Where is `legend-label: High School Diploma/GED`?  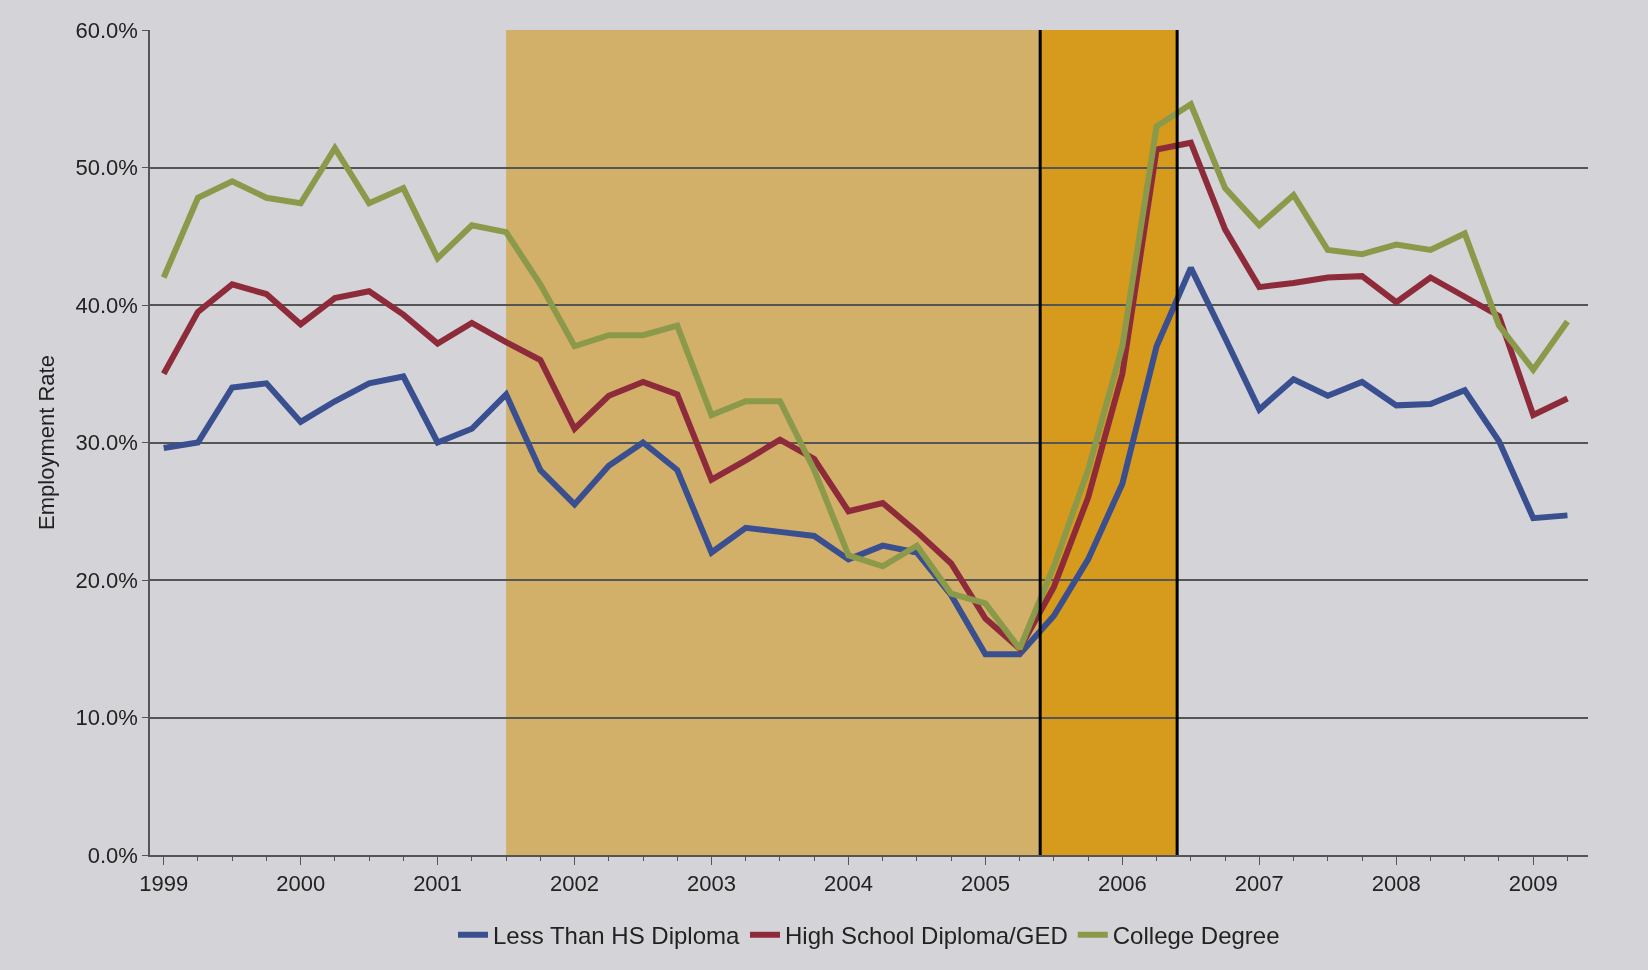
legend-label: High School Diploma/GED is located at coordinates (926, 936).